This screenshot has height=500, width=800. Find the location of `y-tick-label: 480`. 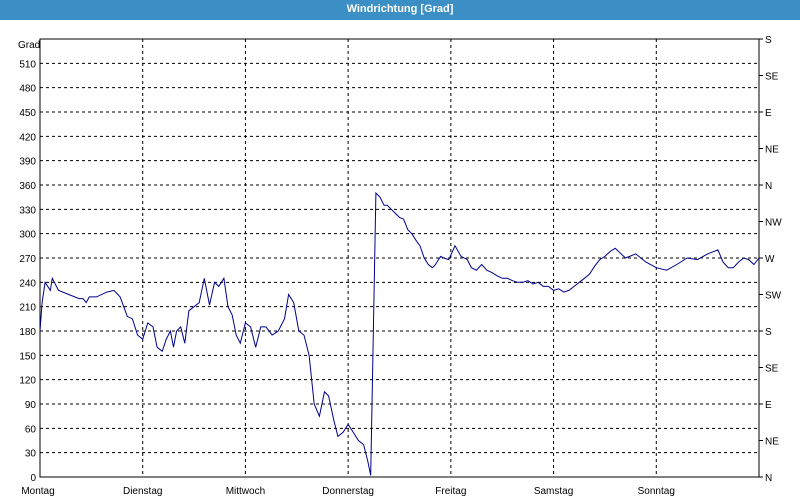

y-tick-label: 480 is located at coordinates (27, 89).